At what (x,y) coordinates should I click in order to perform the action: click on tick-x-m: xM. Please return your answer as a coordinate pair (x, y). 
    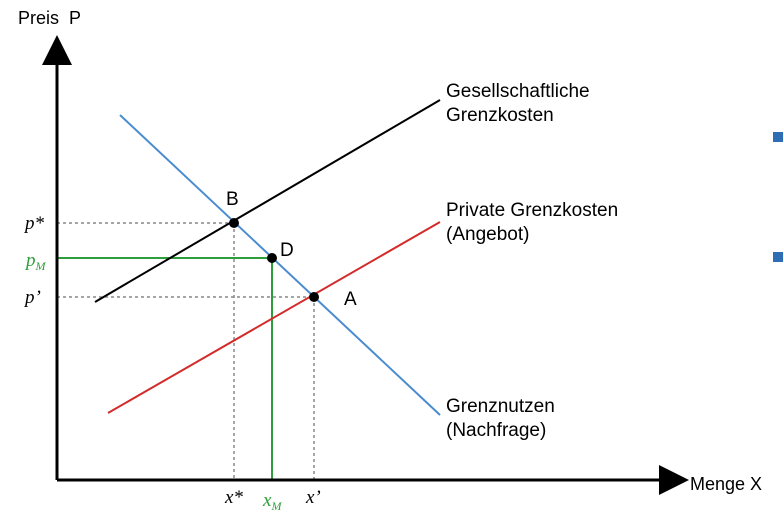
    Looking at the image, I should click on (272, 501).